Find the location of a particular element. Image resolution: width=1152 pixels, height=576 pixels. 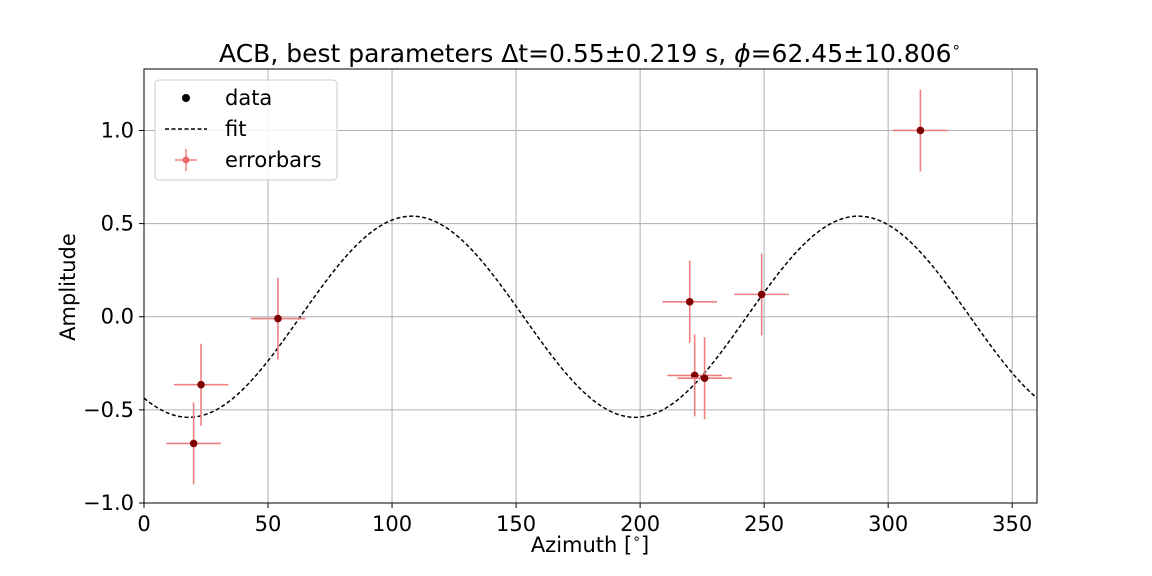

y-axis-label: Amplitude is located at coordinates (68, 287).